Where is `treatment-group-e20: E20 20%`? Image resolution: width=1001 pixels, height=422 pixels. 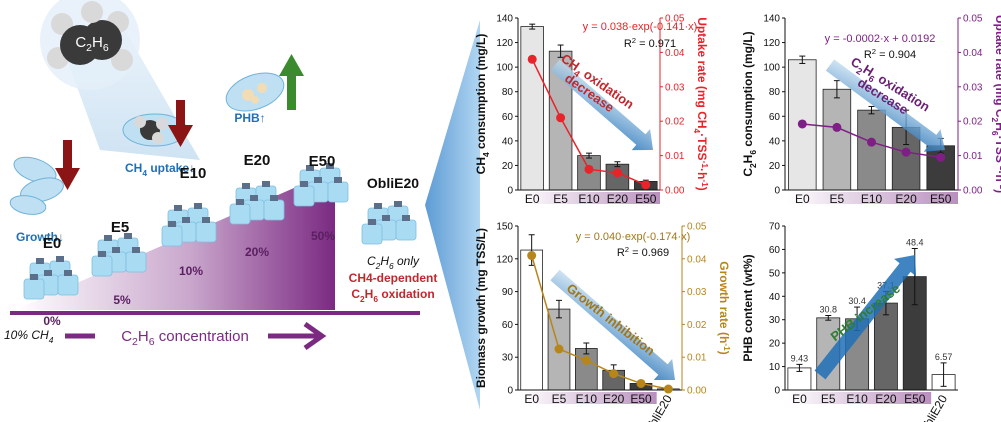
treatment-group-e20: E20 20% is located at coordinates (257, 205).